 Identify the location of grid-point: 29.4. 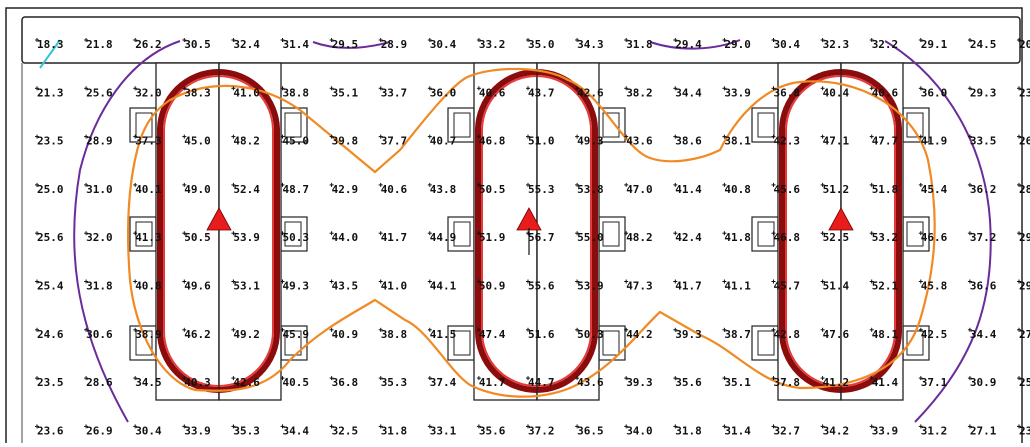
(687, 44).